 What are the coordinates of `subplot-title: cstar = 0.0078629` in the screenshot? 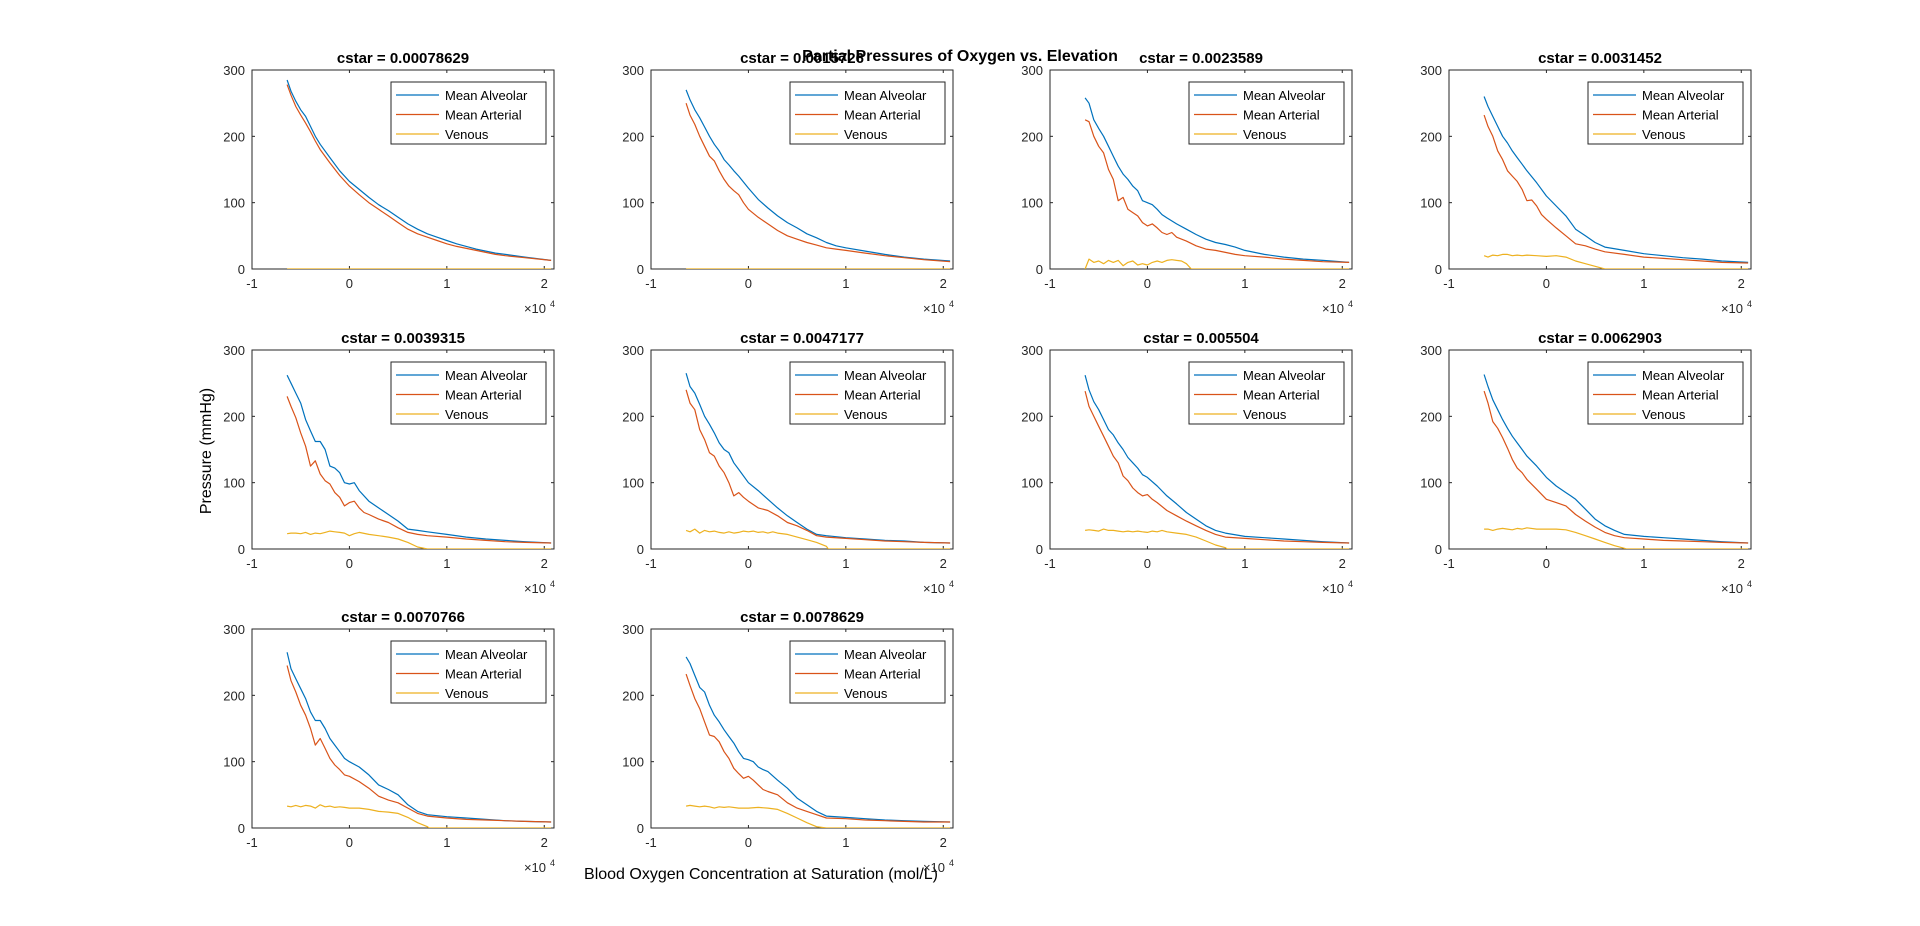 It's located at (802, 617).